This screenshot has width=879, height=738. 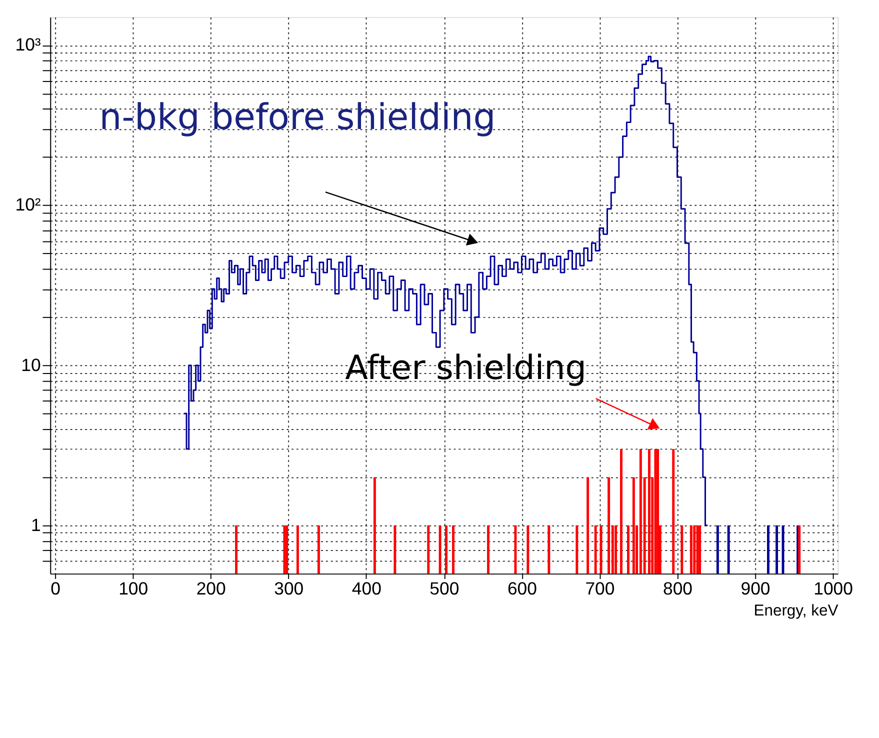 I want to click on x-tick-label: 700, so click(x=600, y=588).